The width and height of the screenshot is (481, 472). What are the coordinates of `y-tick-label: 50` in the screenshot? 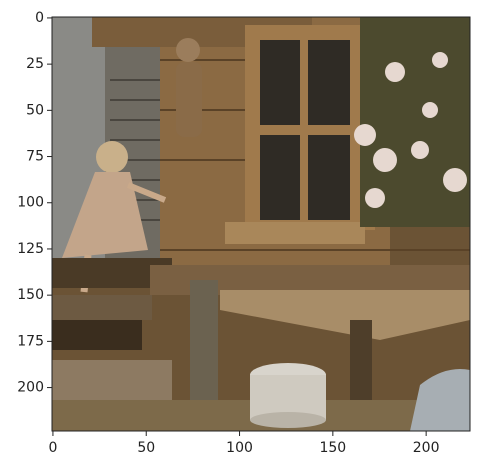 It's located at (35, 110).